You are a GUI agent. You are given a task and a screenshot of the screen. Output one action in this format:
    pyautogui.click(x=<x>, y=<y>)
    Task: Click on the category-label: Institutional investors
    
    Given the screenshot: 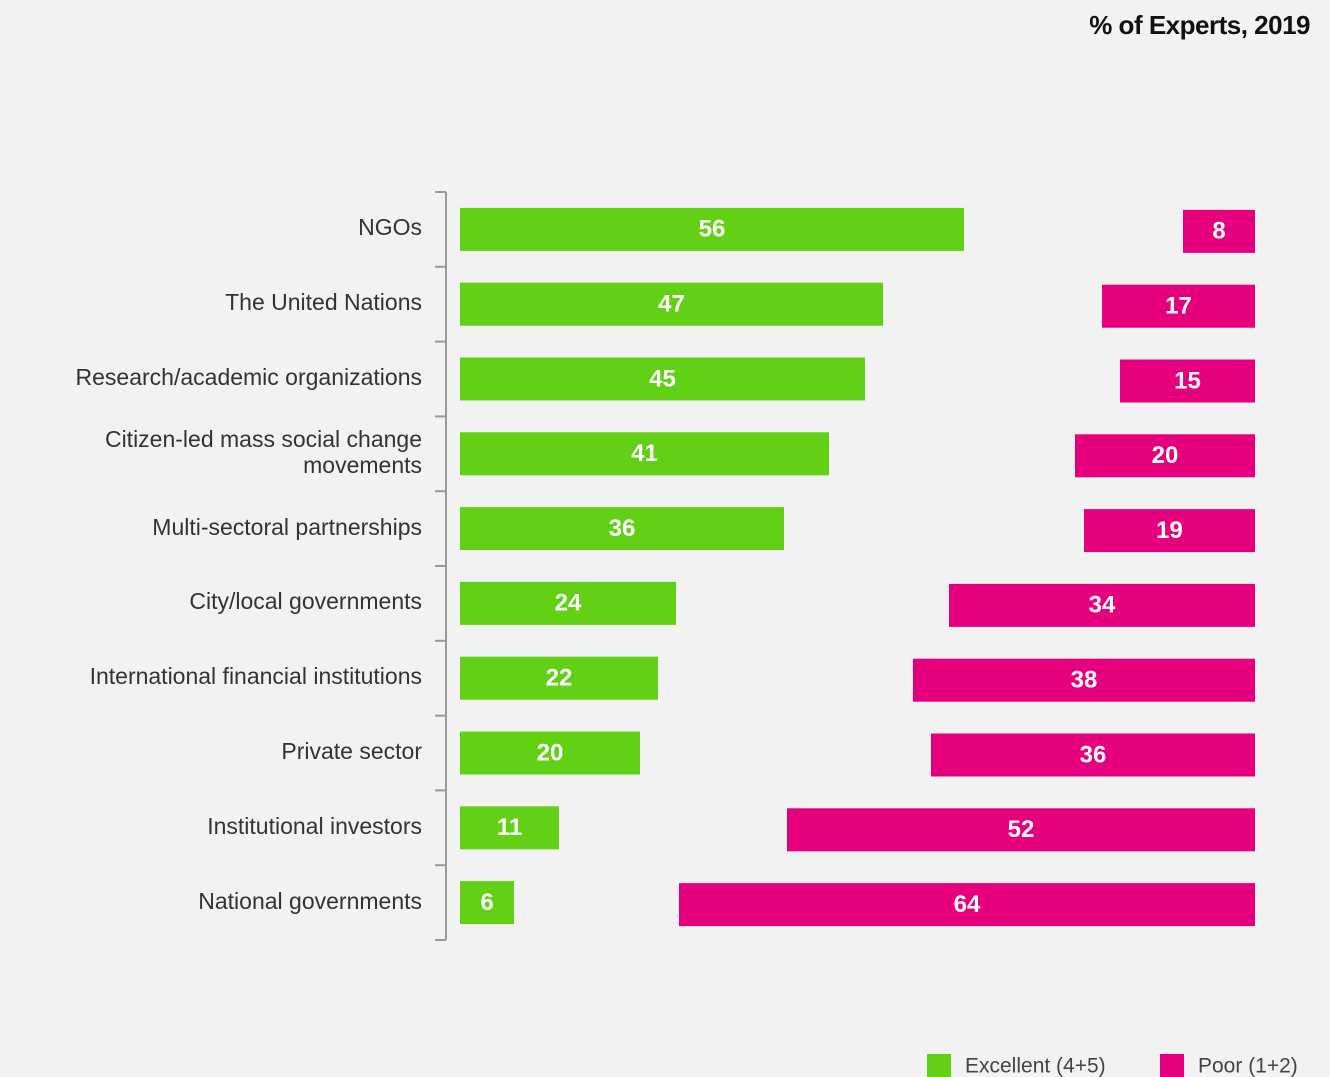 What is the action you would take?
    pyautogui.click(x=314, y=825)
    